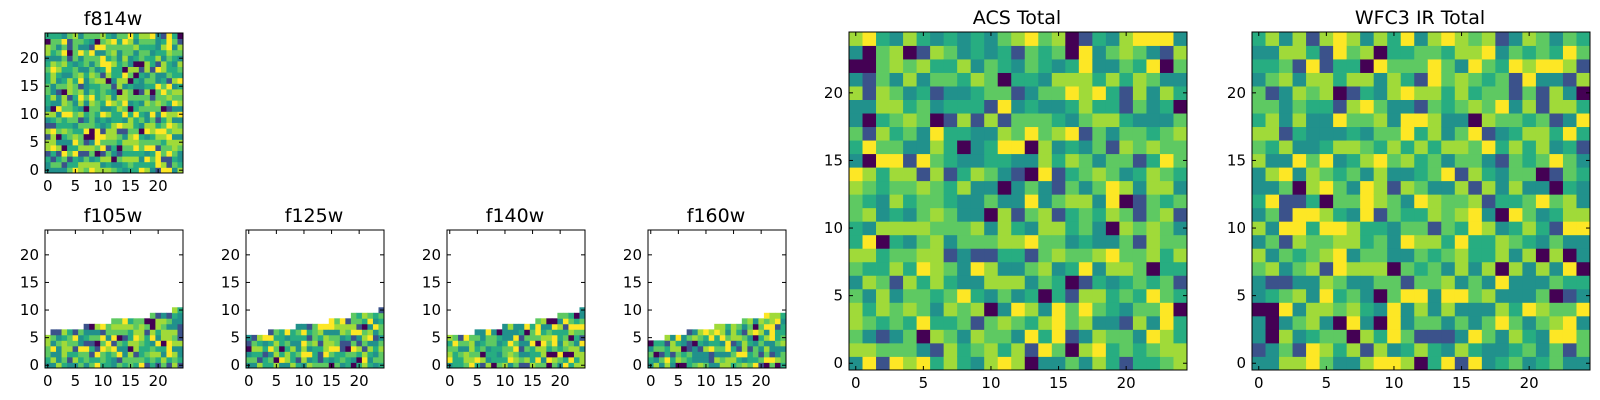  I want to click on heatmap-cells, so click(516, 338).